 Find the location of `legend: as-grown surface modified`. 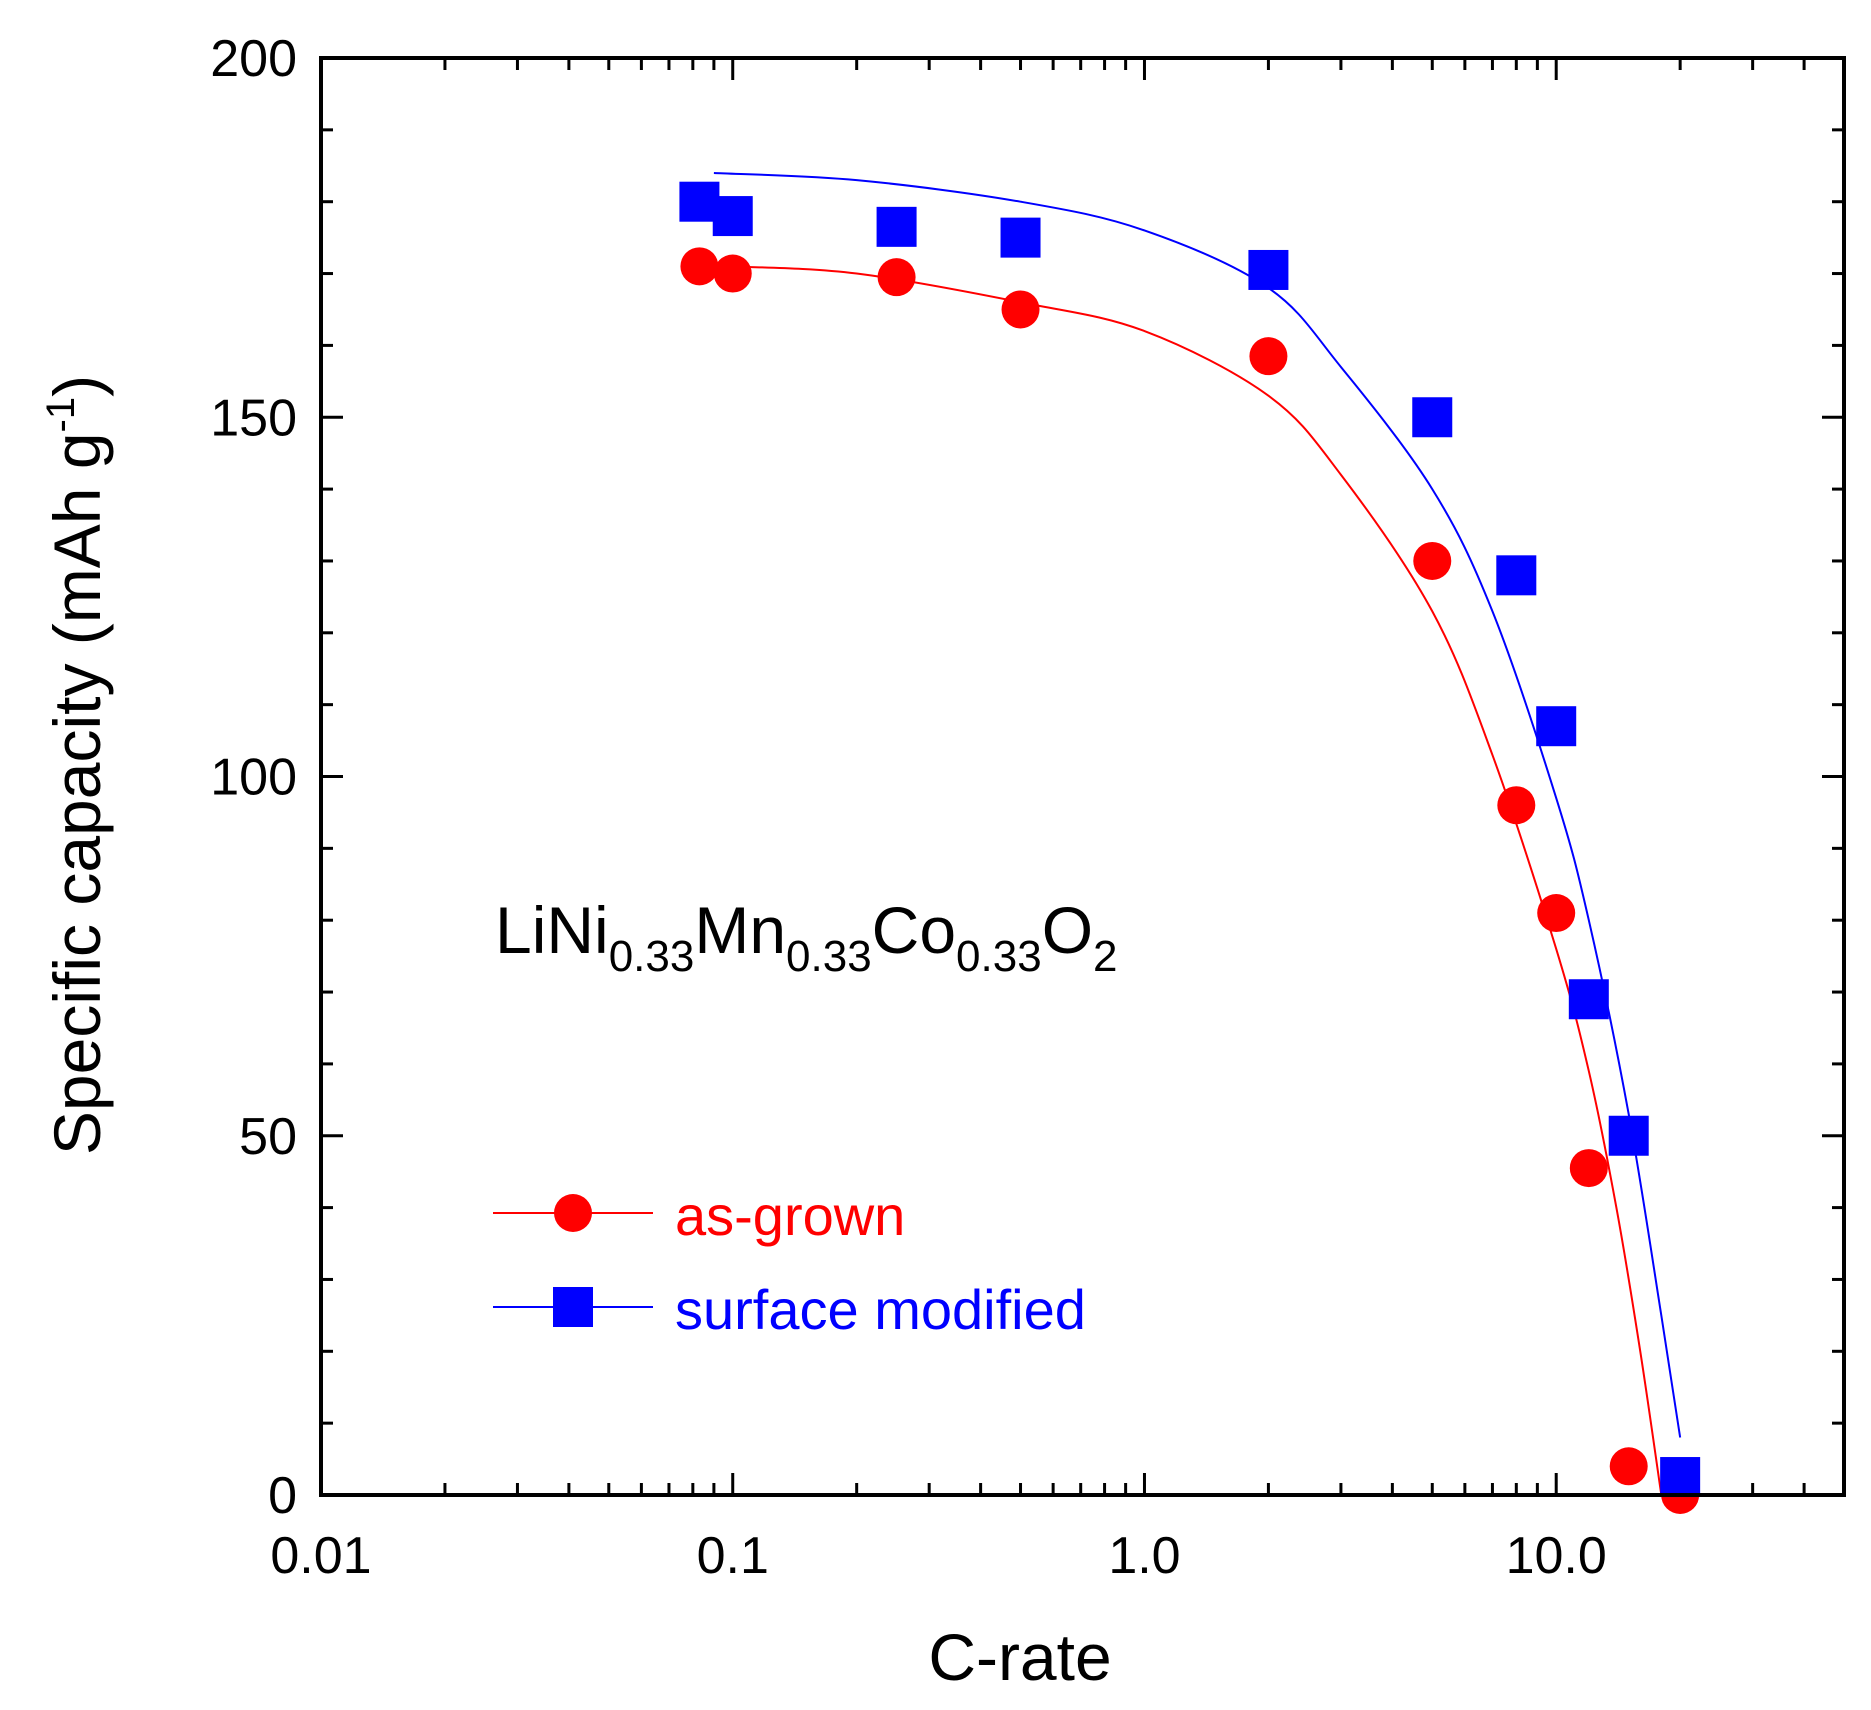

legend: as-grown surface modified is located at coordinates (789, 1262).